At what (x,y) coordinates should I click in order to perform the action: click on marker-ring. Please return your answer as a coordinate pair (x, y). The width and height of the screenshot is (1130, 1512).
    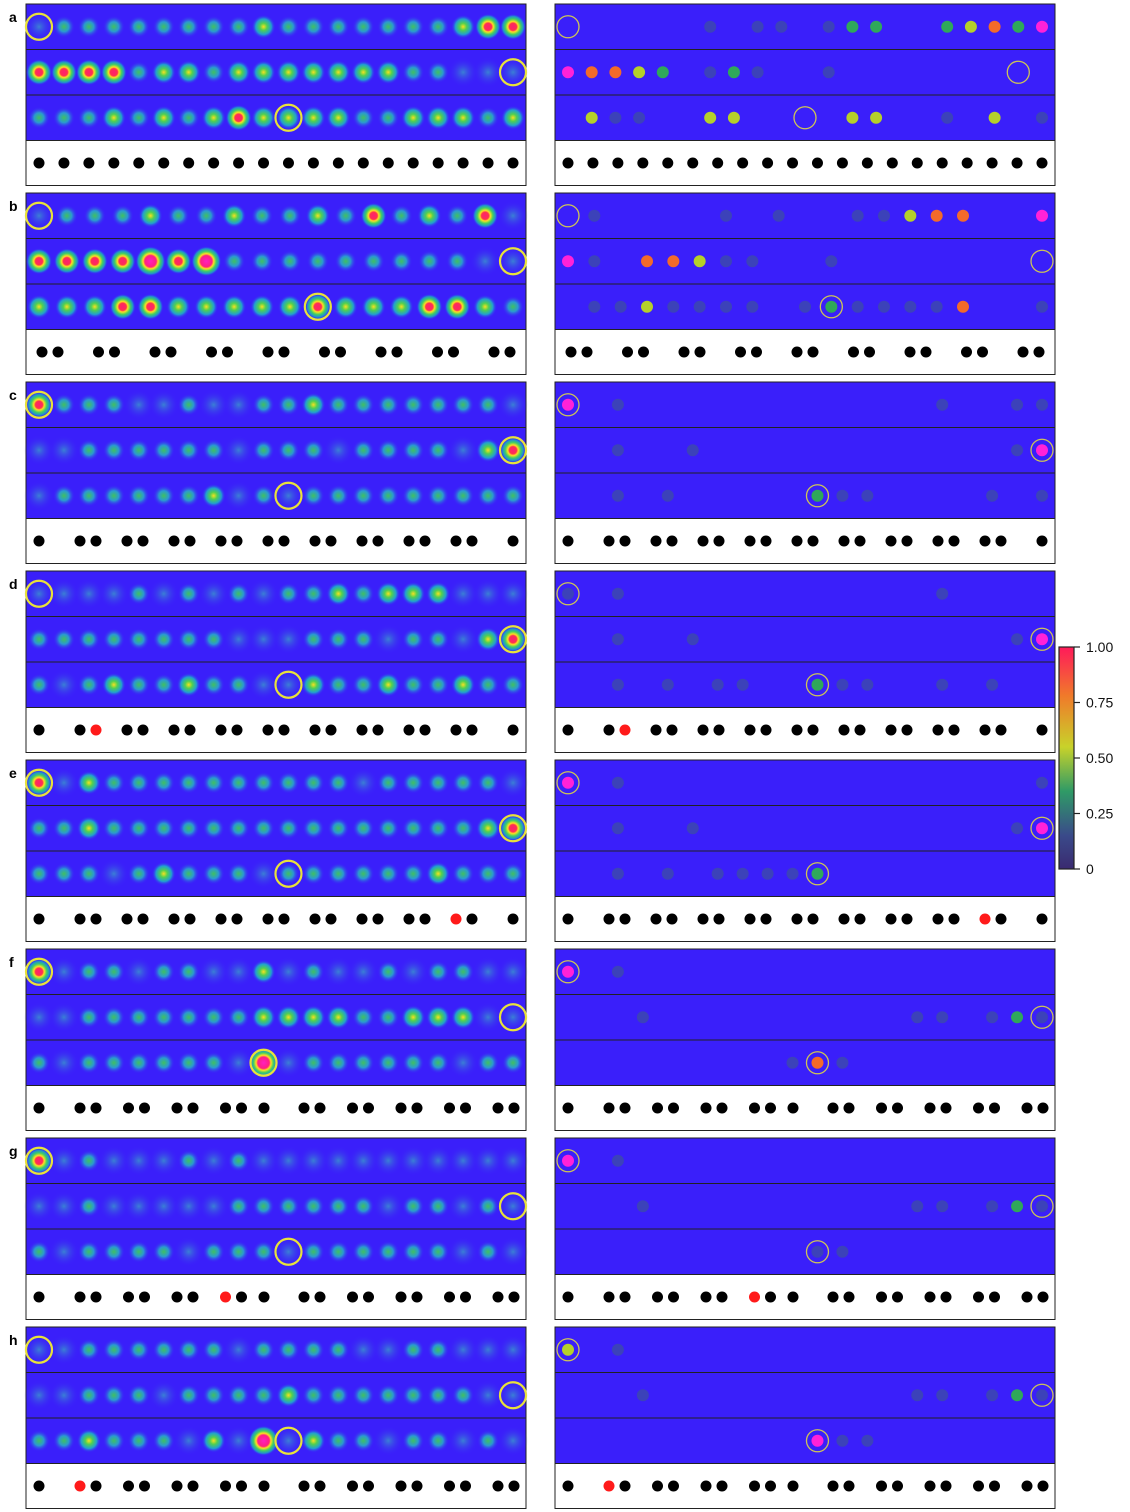
    Looking at the image, I should click on (513, 828).